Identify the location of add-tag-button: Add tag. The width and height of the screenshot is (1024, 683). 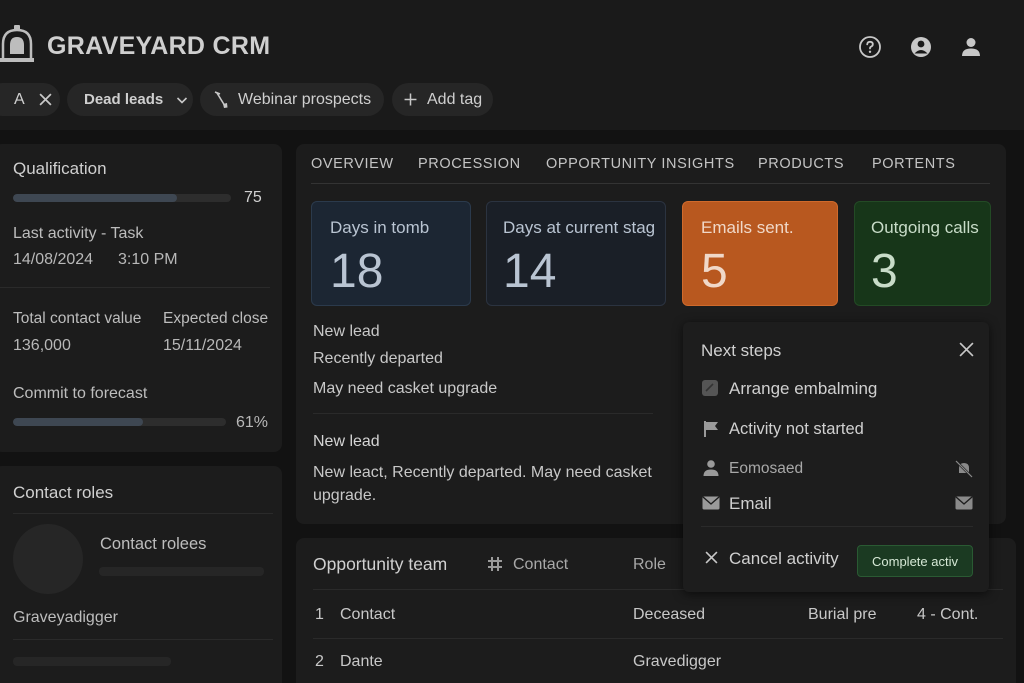
(442, 99).